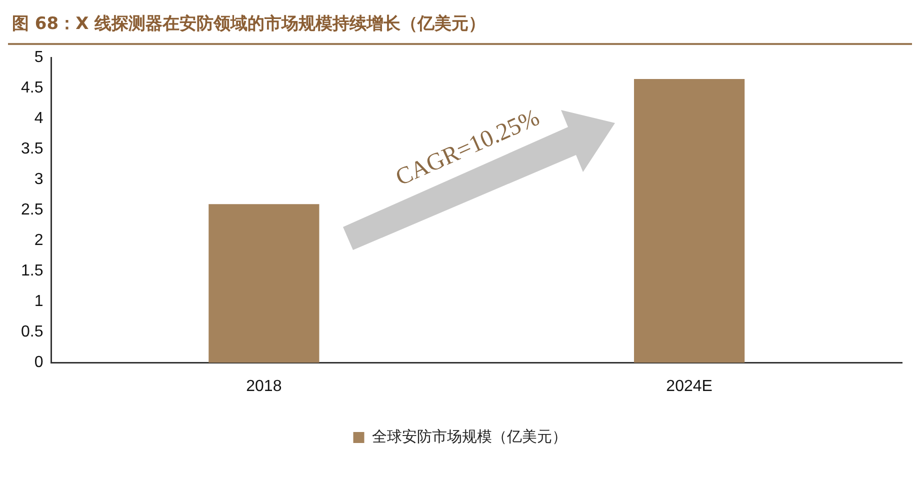 This screenshot has height=481, width=920. Describe the element at coordinates (39, 119) in the screenshot. I see `y-tick-label: 4` at that location.